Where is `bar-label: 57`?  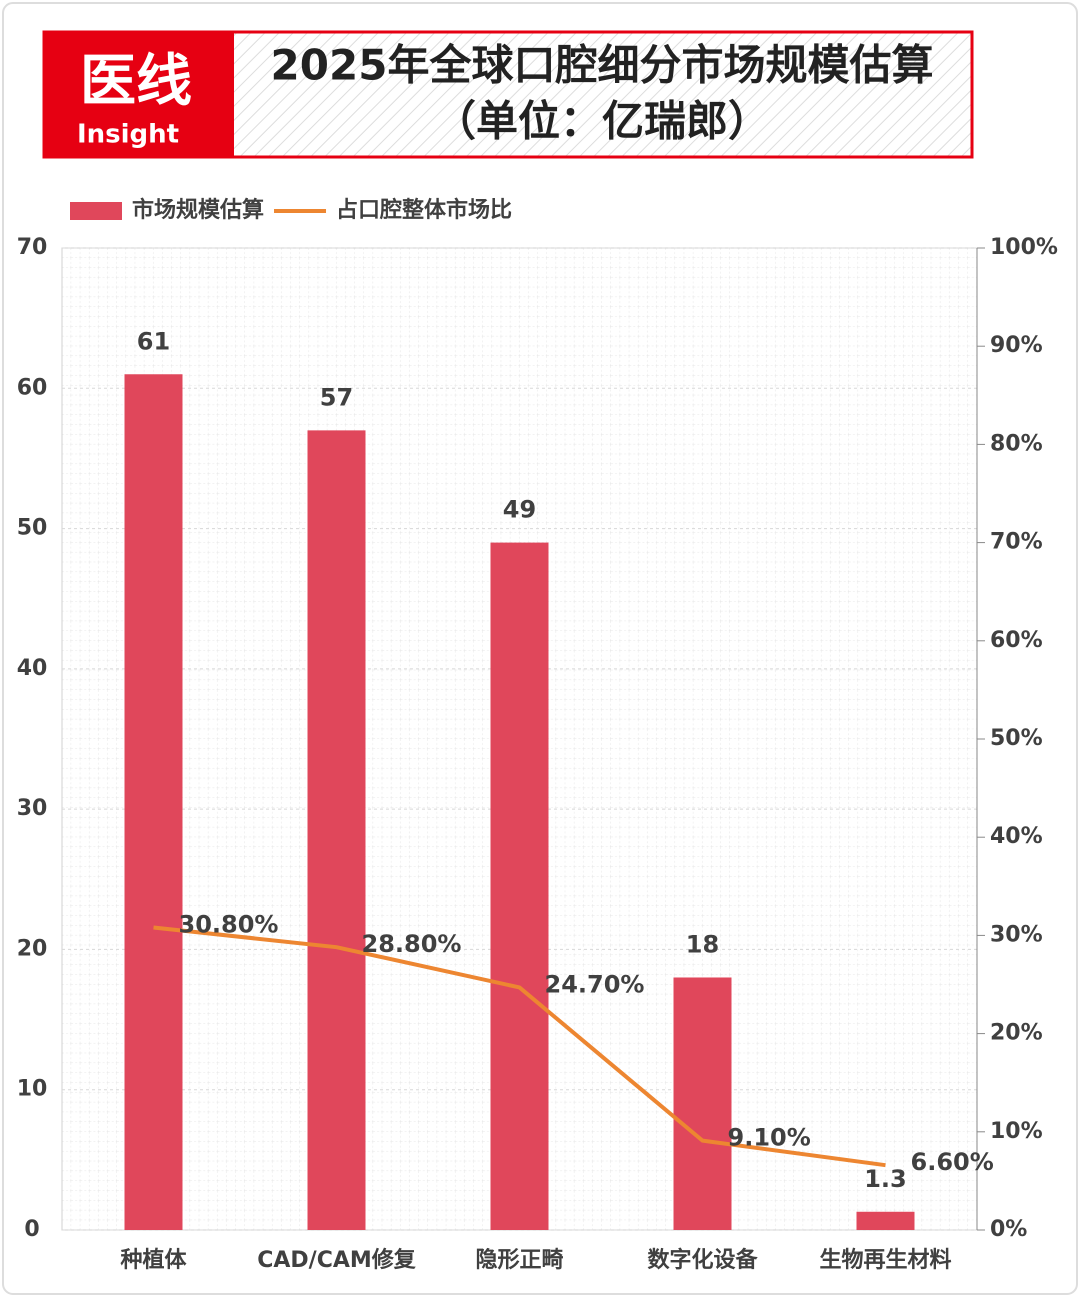 bar-label: 57 is located at coordinates (336, 397).